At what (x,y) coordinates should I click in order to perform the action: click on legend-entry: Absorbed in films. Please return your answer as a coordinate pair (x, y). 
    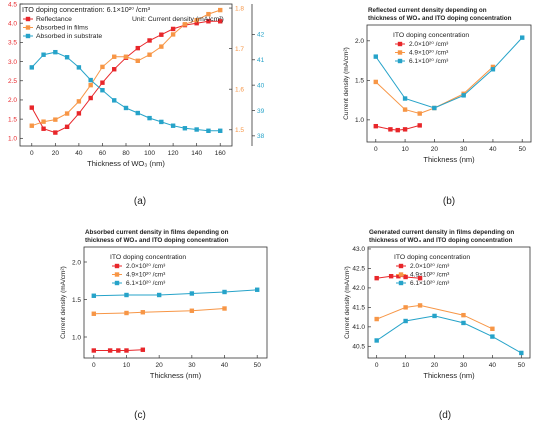
    Looking at the image, I should click on (62, 28).